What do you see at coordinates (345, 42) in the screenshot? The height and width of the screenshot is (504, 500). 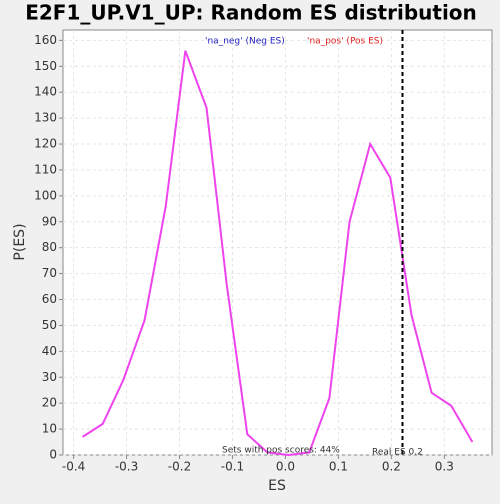 I see `legend-entry: 'na_pos' (Pos ES)` at bounding box center [345, 42].